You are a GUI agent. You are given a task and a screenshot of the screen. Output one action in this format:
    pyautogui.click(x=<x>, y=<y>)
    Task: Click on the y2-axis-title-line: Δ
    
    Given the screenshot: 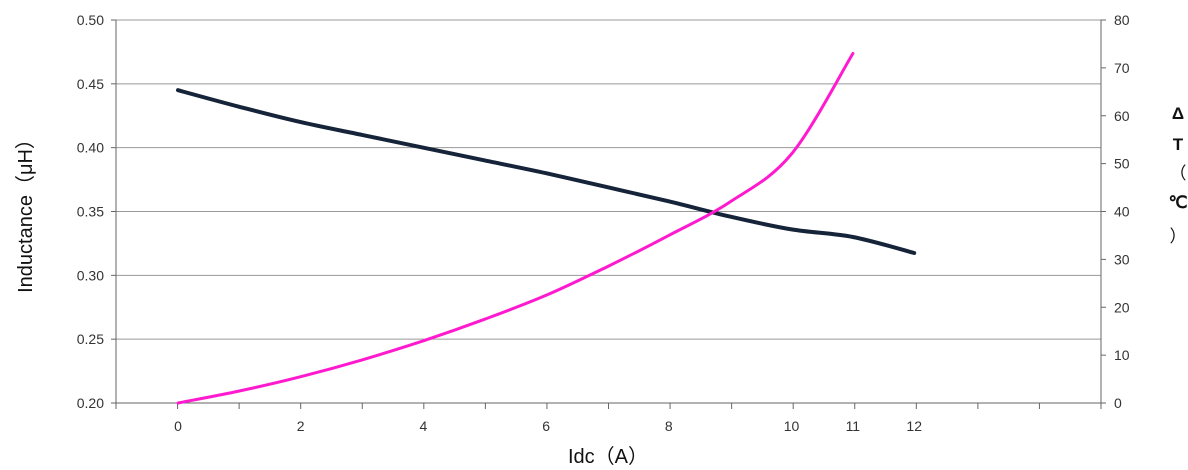 What is the action you would take?
    pyautogui.click(x=1178, y=113)
    